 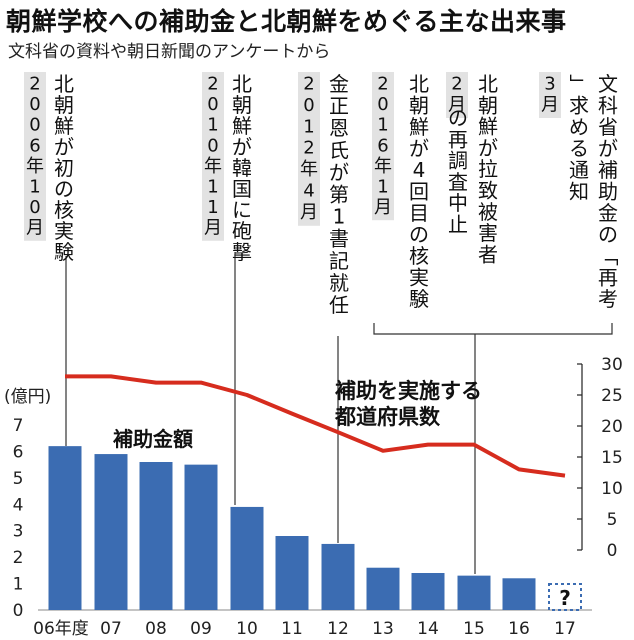 I want to click on event-text: 止, so click(x=458, y=225).